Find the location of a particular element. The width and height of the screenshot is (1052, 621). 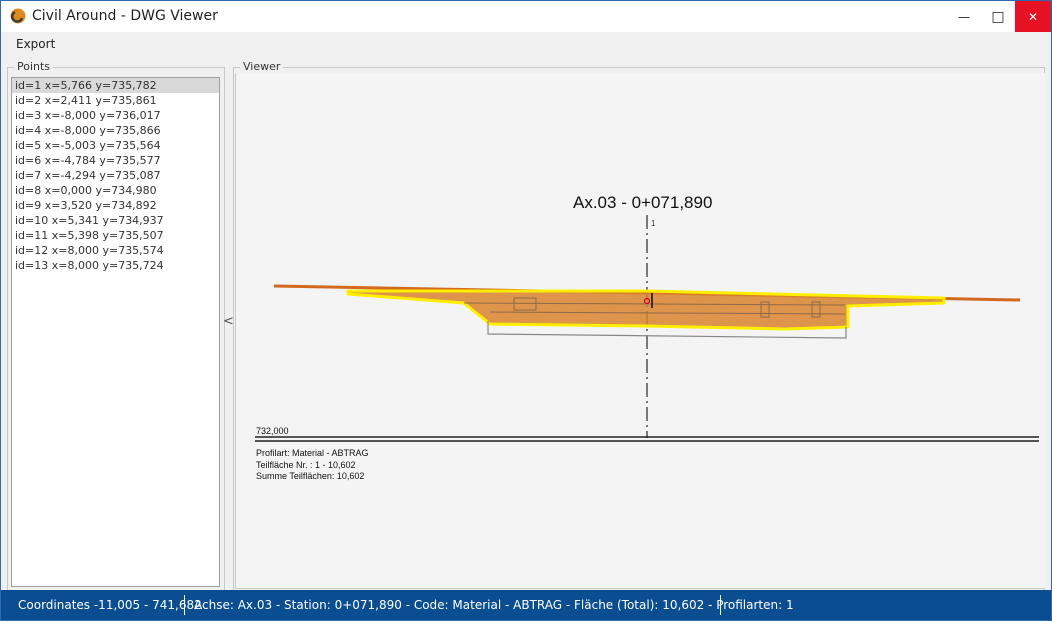

maximize-button: □ is located at coordinates (998, 16).